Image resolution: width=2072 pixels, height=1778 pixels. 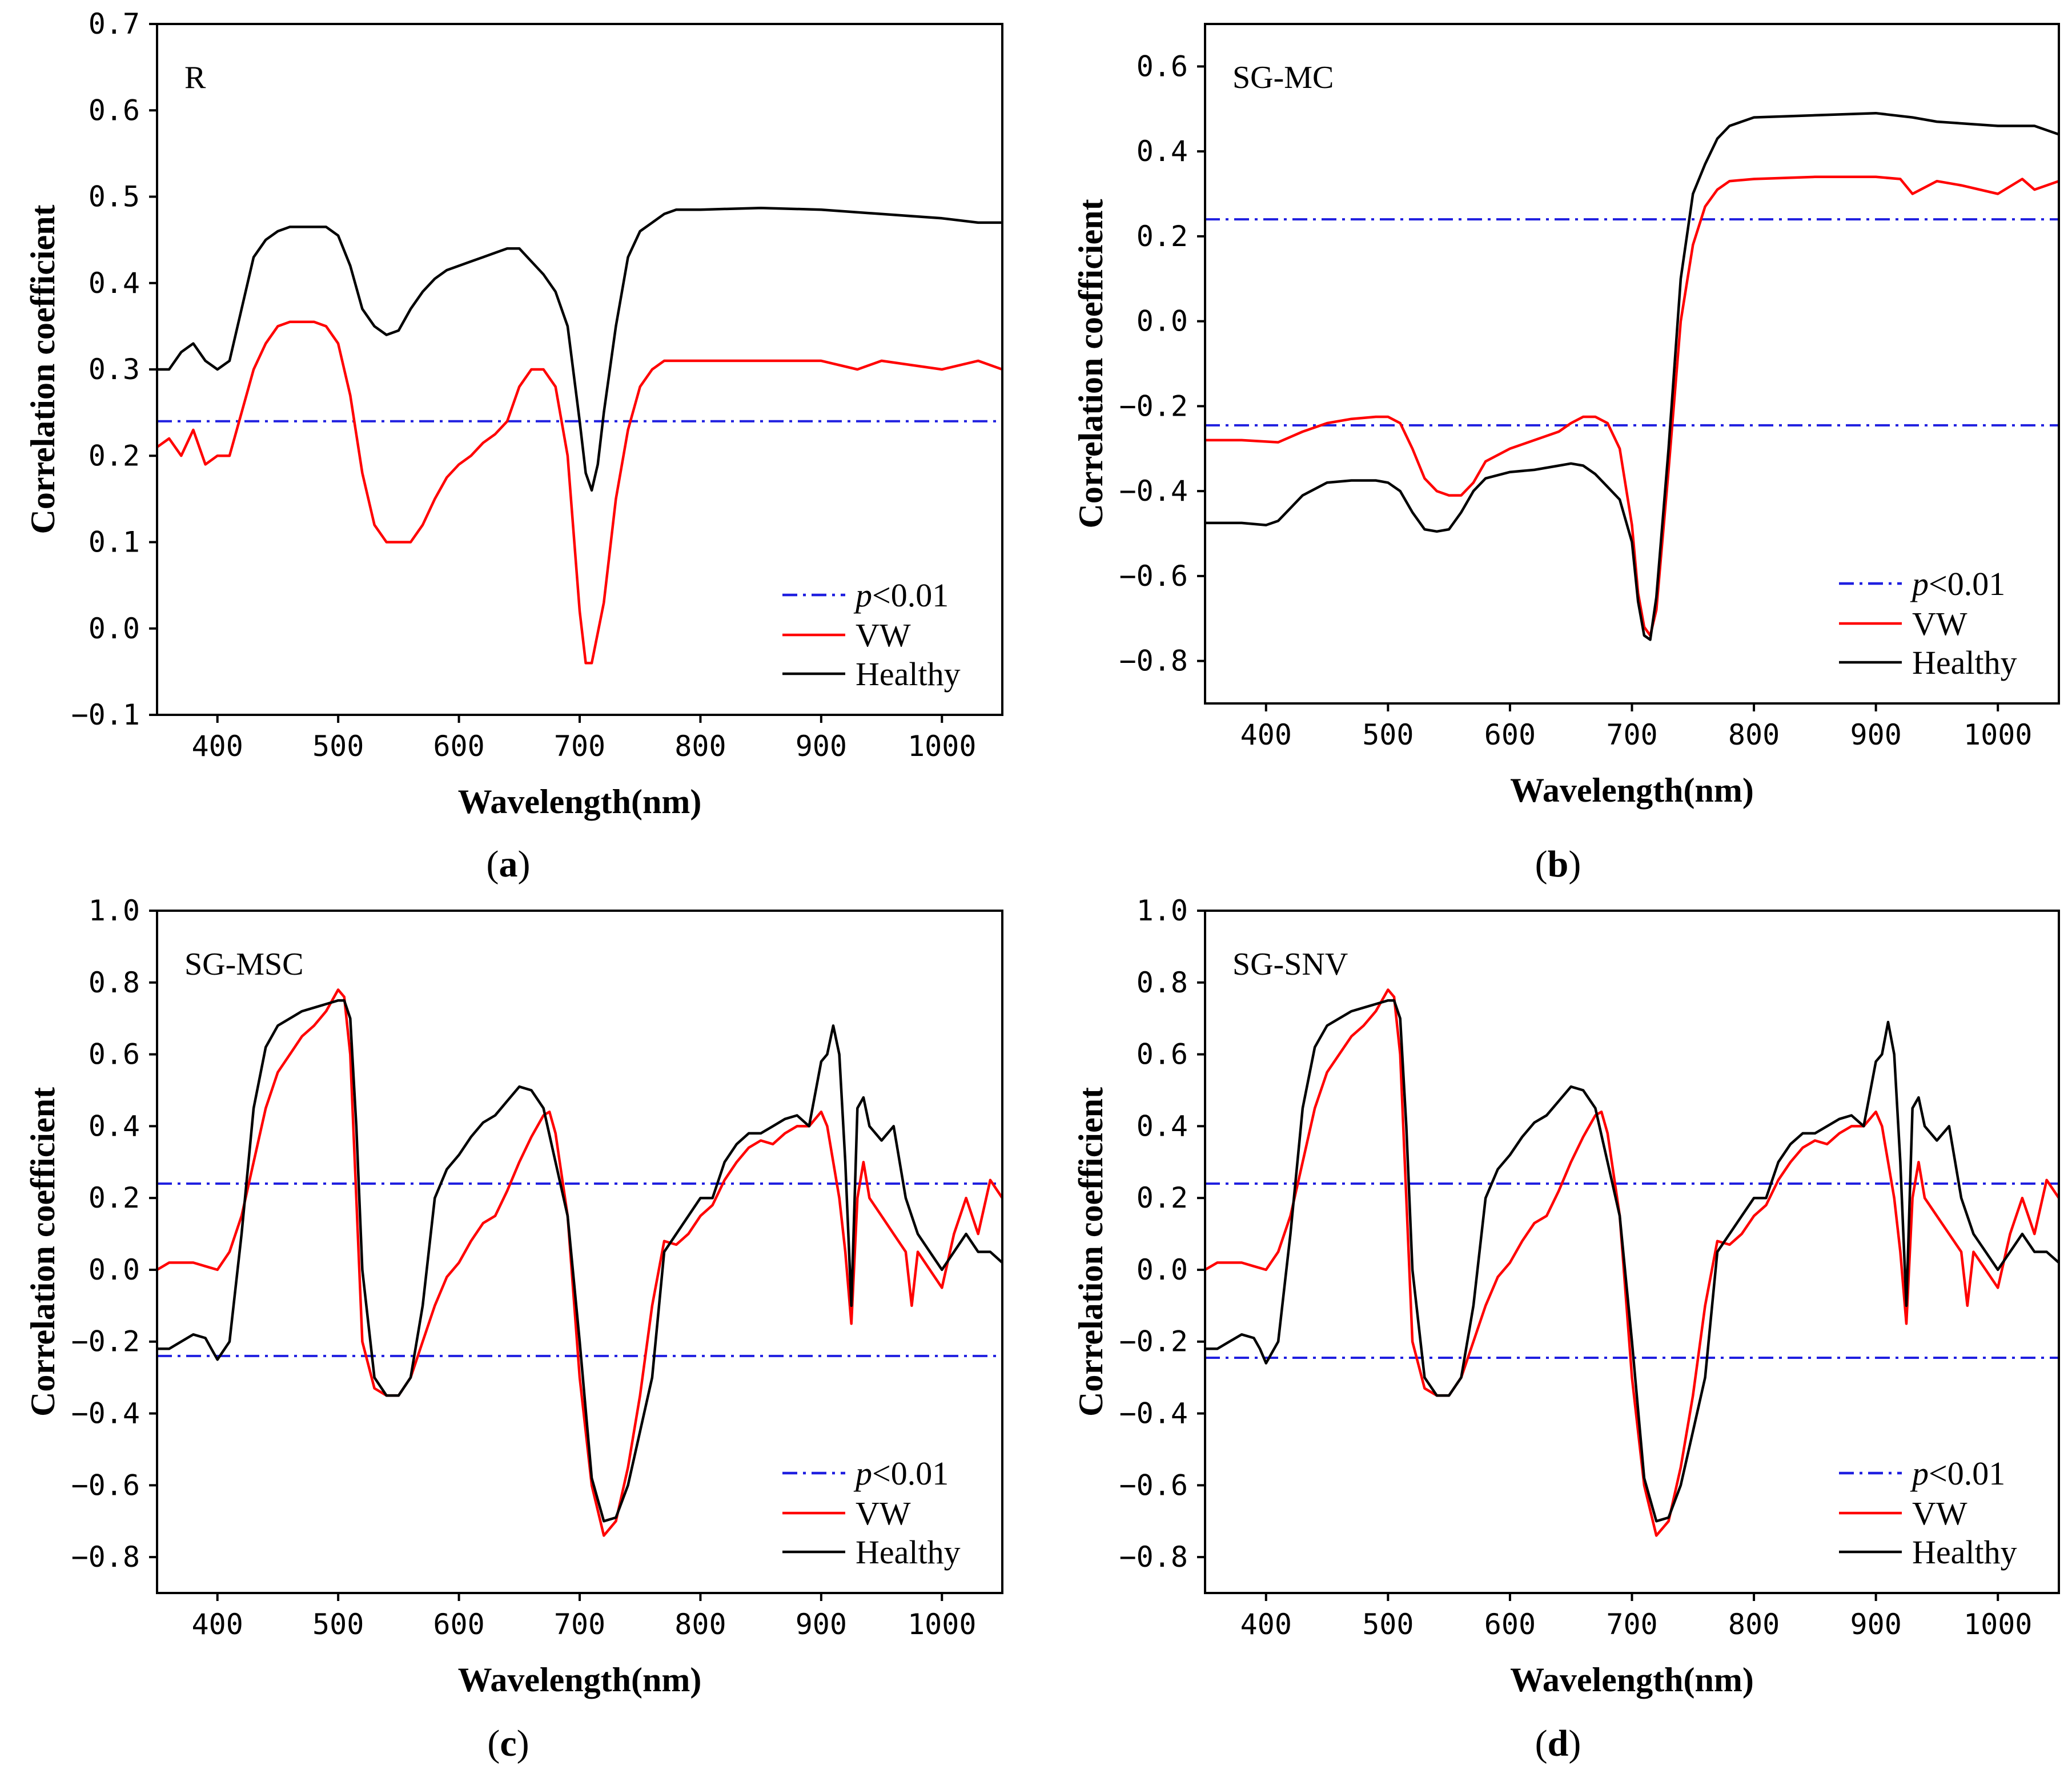 What do you see at coordinates (114, 369) in the screenshot?
I see `y-tick-label: 0.3` at bounding box center [114, 369].